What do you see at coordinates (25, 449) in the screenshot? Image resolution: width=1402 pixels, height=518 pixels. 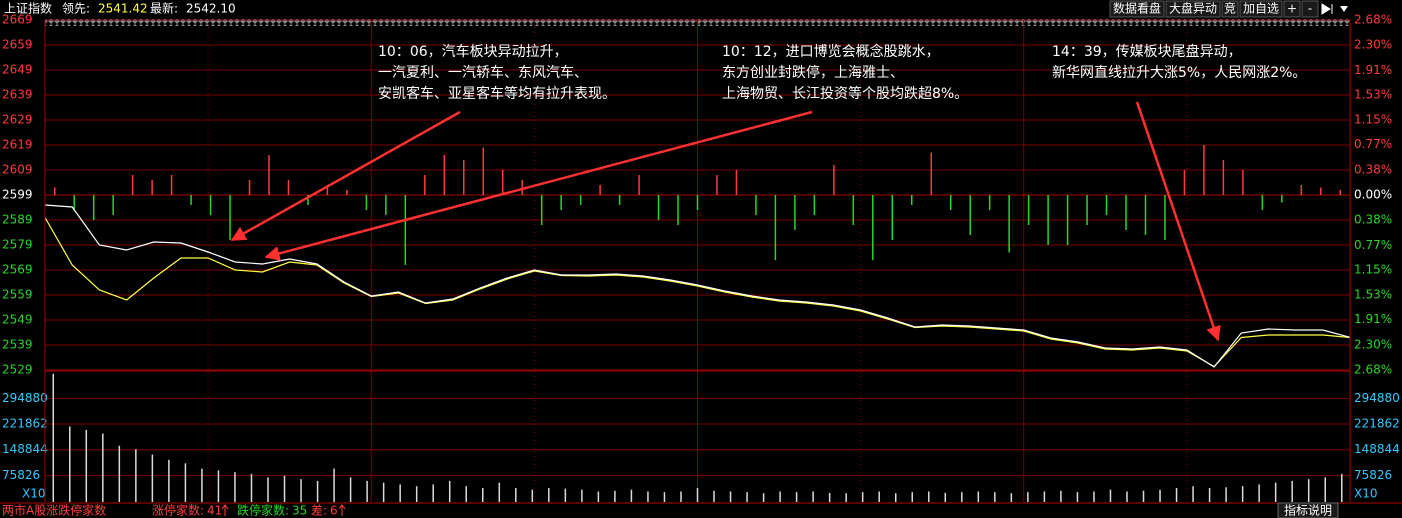 I see `y-tick-label: 148844` at bounding box center [25, 449].